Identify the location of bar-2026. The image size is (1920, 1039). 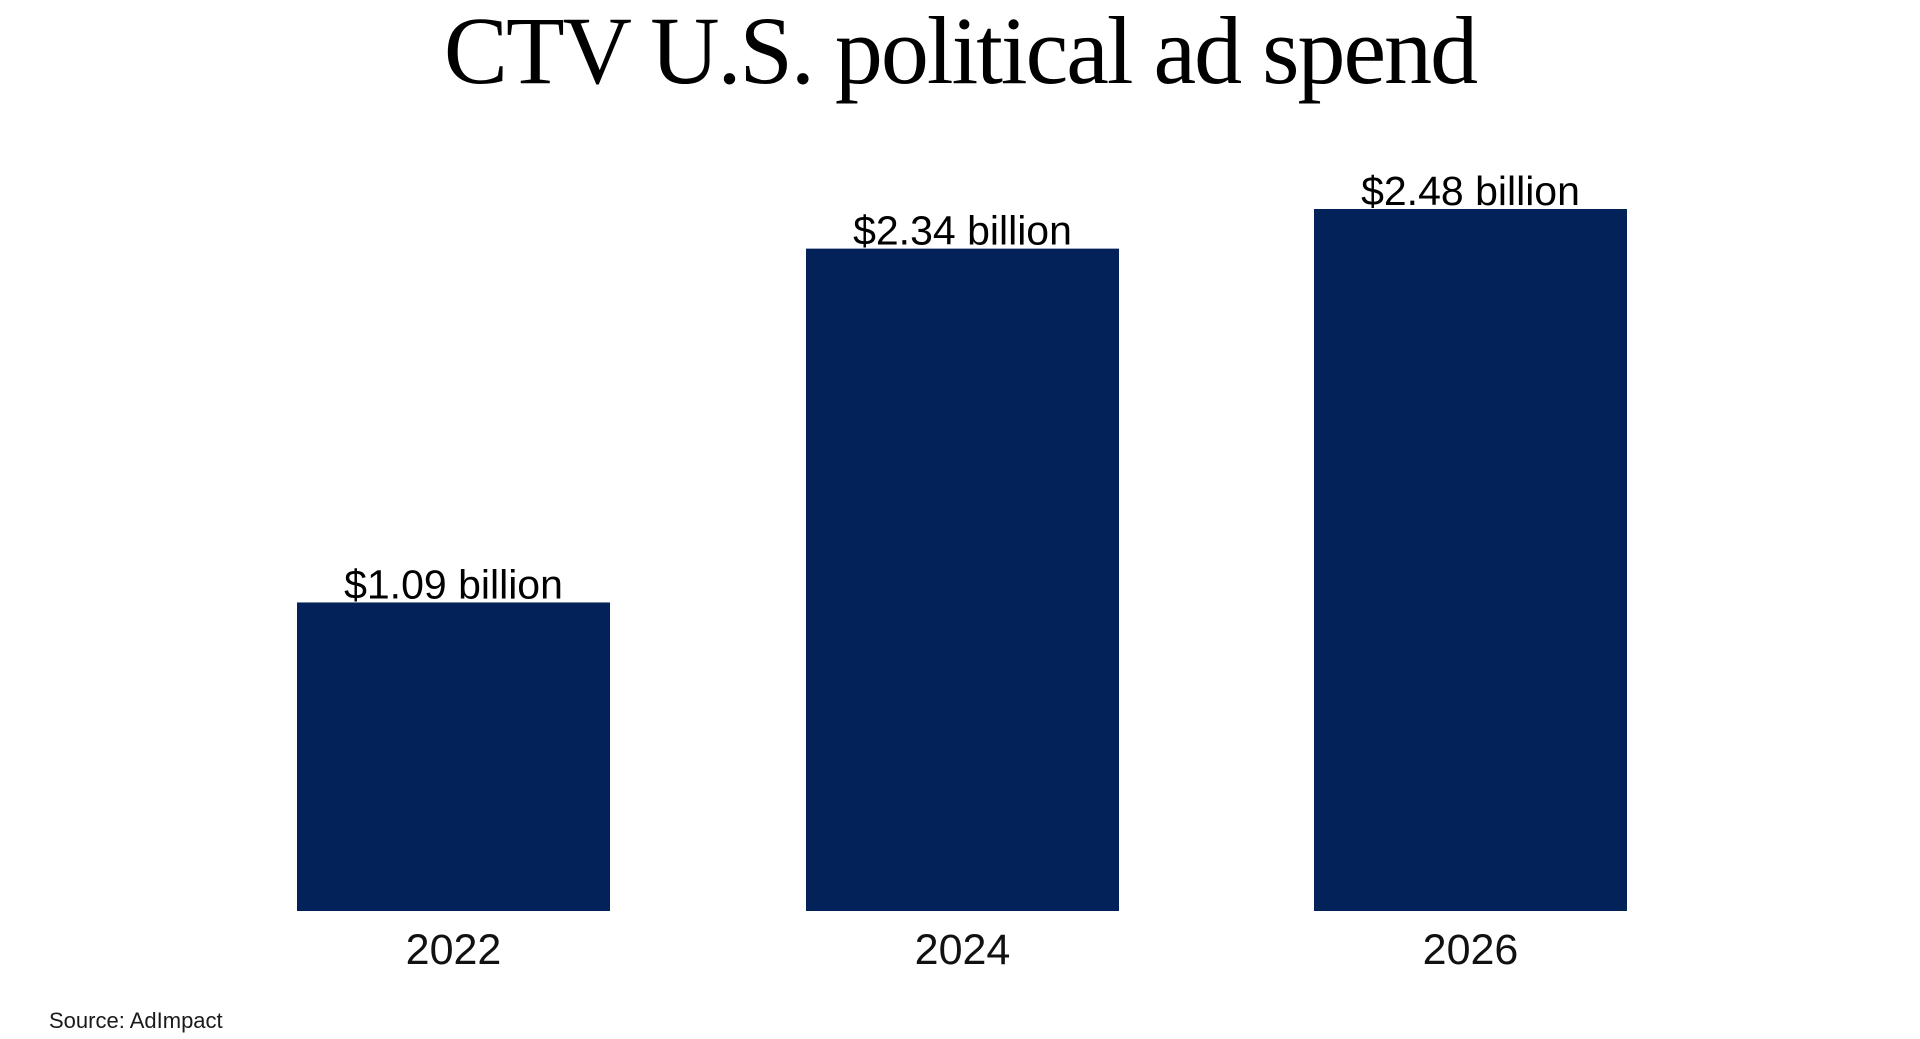
(1470, 560).